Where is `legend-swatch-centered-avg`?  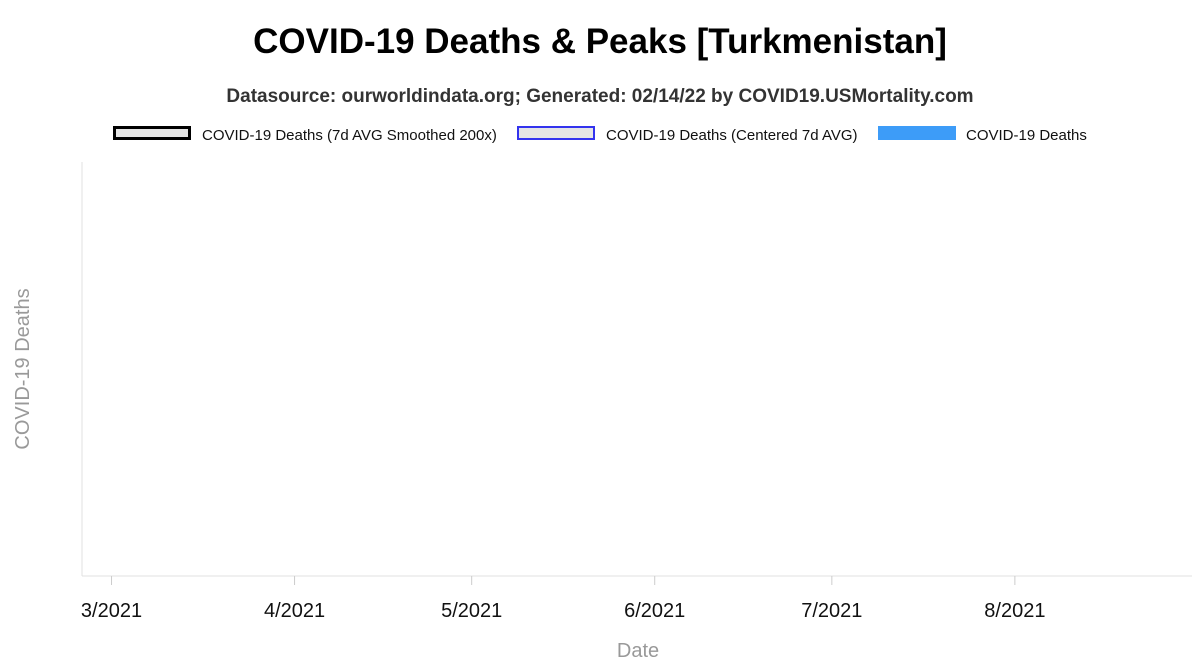 legend-swatch-centered-avg is located at coordinates (556, 133).